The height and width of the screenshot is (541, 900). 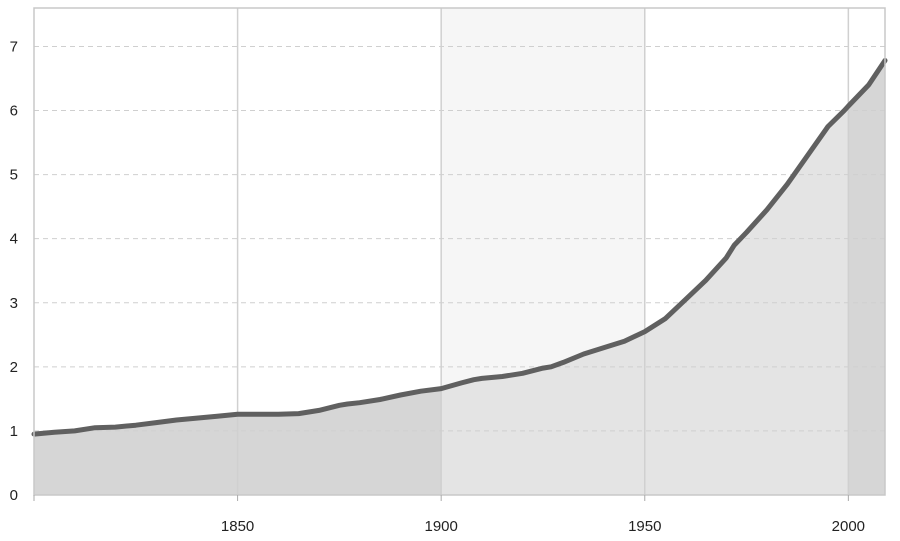 What do you see at coordinates (440, 526) in the screenshot?
I see `x-tick-label-1900: 1900` at bounding box center [440, 526].